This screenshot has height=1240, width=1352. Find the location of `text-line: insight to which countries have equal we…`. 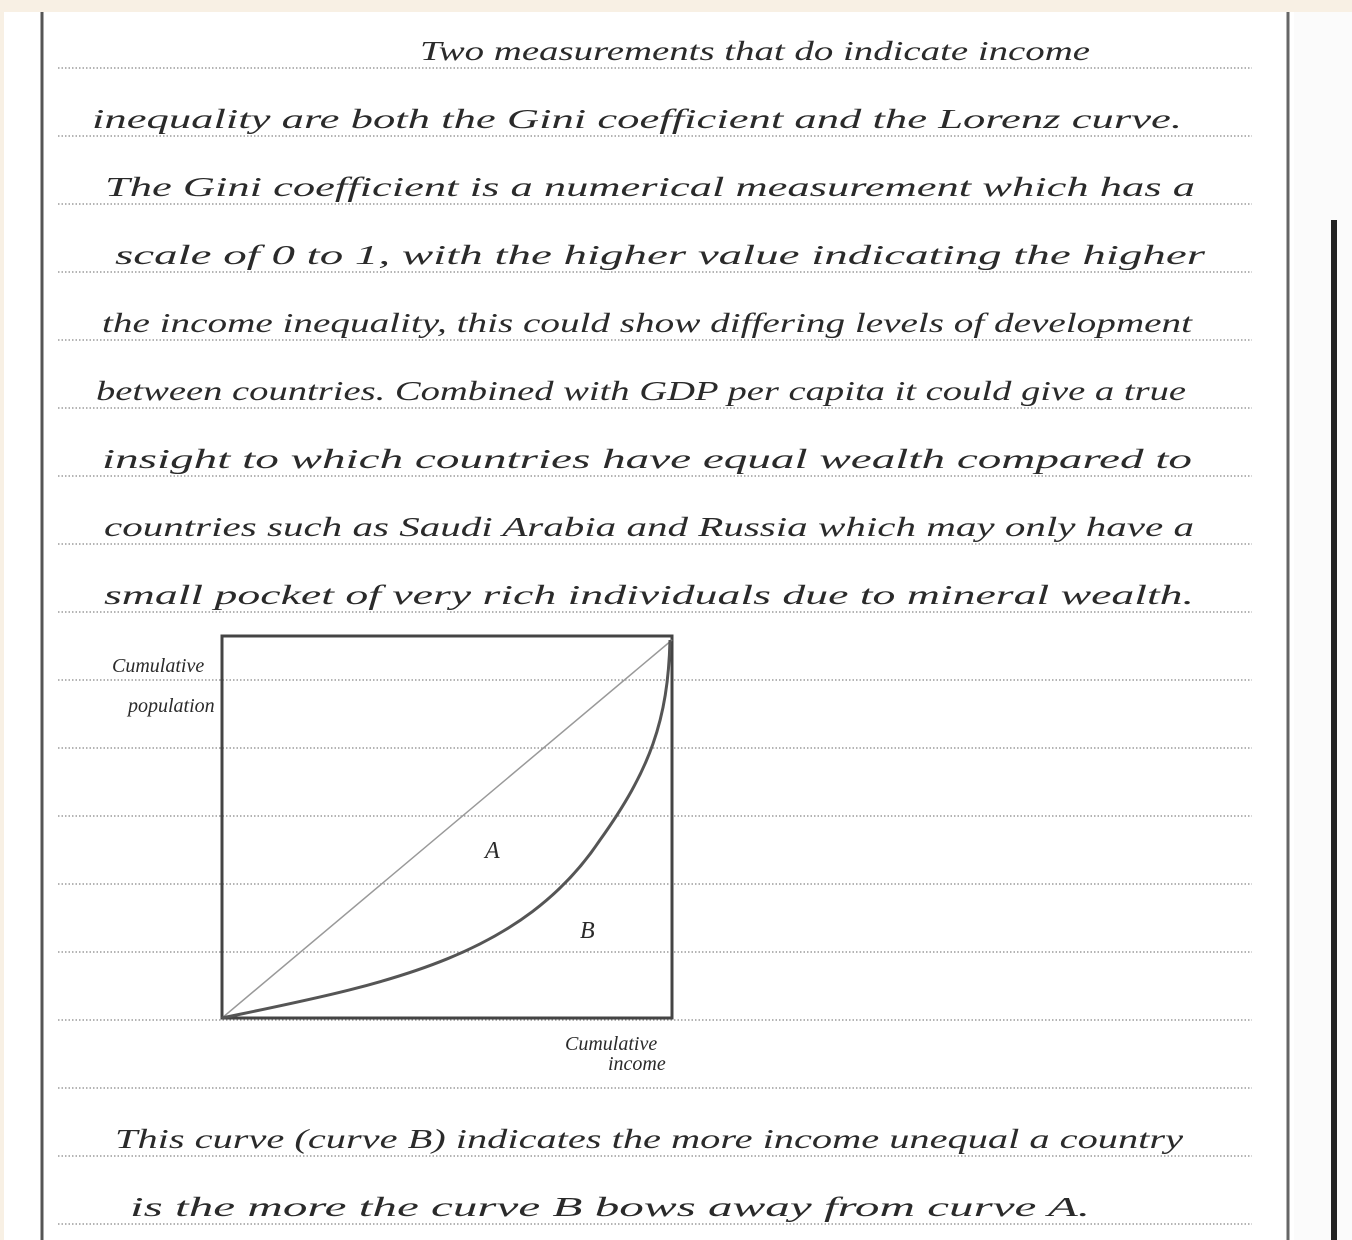

text-line: insight to which countries have equal we… is located at coordinates (647, 459).